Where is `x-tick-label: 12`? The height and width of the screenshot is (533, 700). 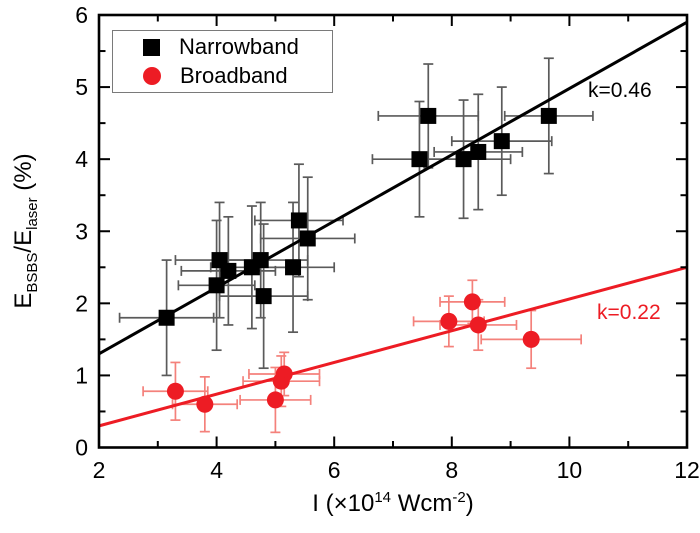 x-tick-label: 12 is located at coordinates (687, 470).